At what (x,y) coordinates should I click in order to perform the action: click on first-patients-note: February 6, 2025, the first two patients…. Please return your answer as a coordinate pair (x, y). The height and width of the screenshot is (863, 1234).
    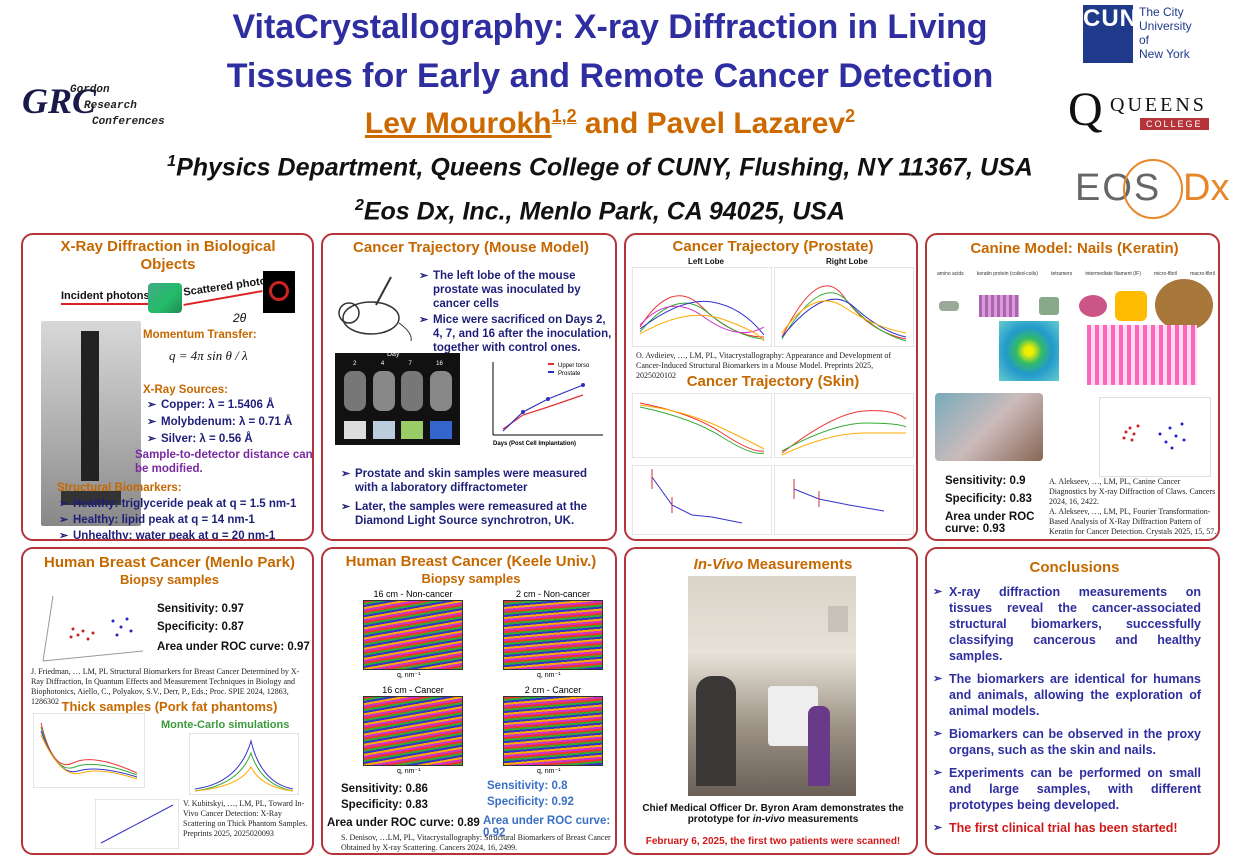
    Looking at the image, I should click on (773, 841).